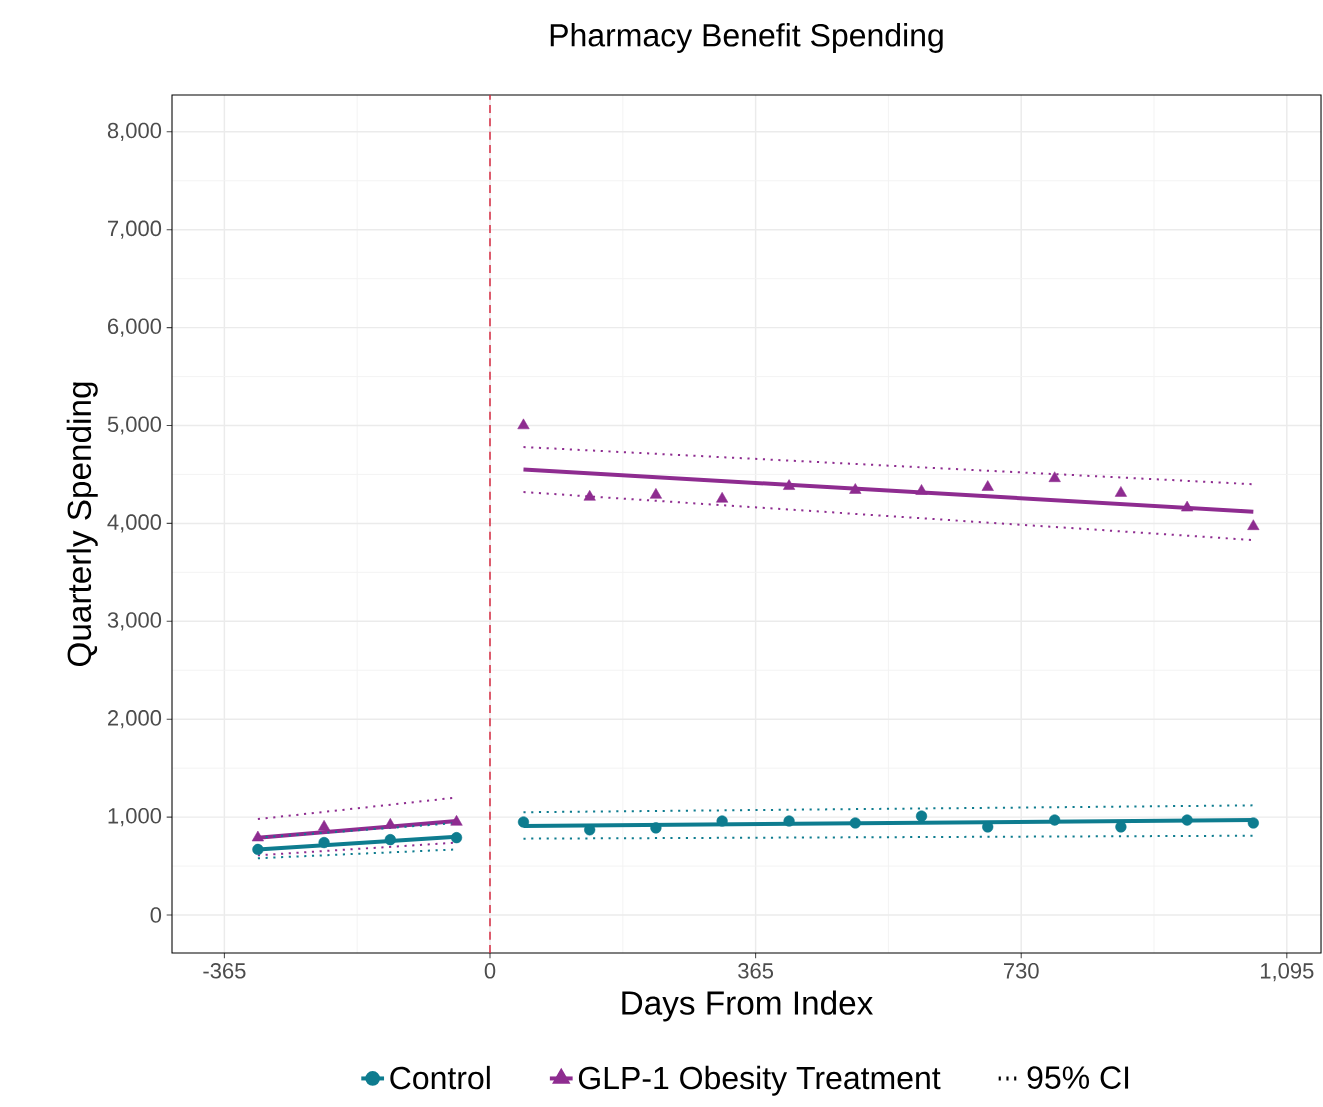  What do you see at coordinates (134, 131) in the screenshot?
I see `y-tick-label: 8,000` at bounding box center [134, 131].